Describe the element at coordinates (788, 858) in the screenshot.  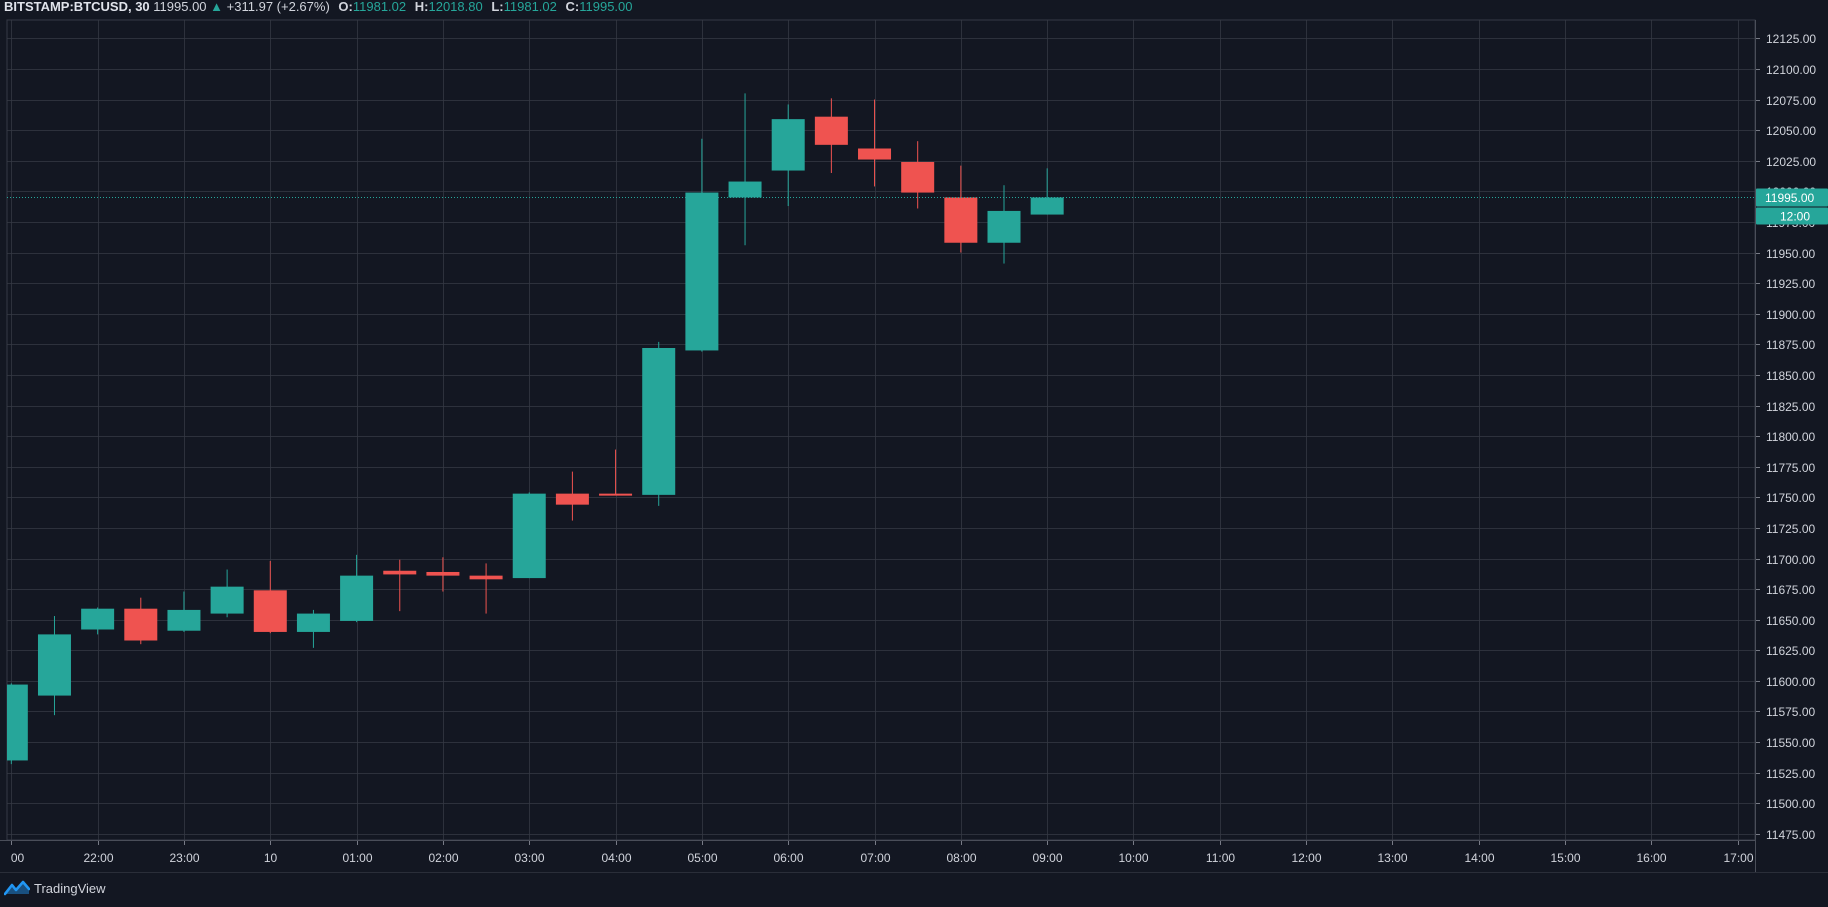
I see `x-tick-label: 06:00` at that location.